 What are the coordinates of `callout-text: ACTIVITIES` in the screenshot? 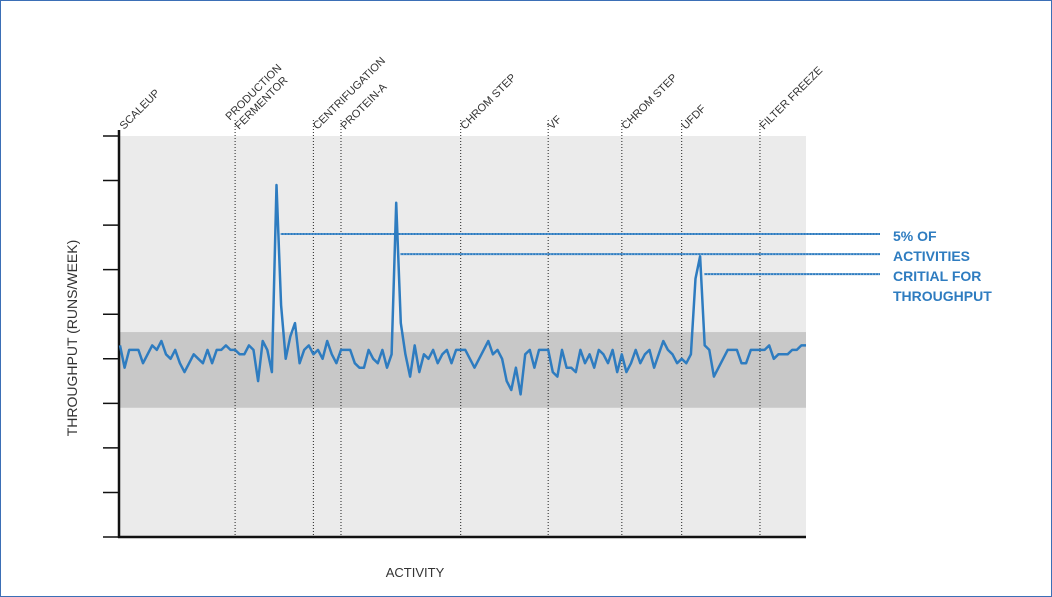 It's located at (931, 256).